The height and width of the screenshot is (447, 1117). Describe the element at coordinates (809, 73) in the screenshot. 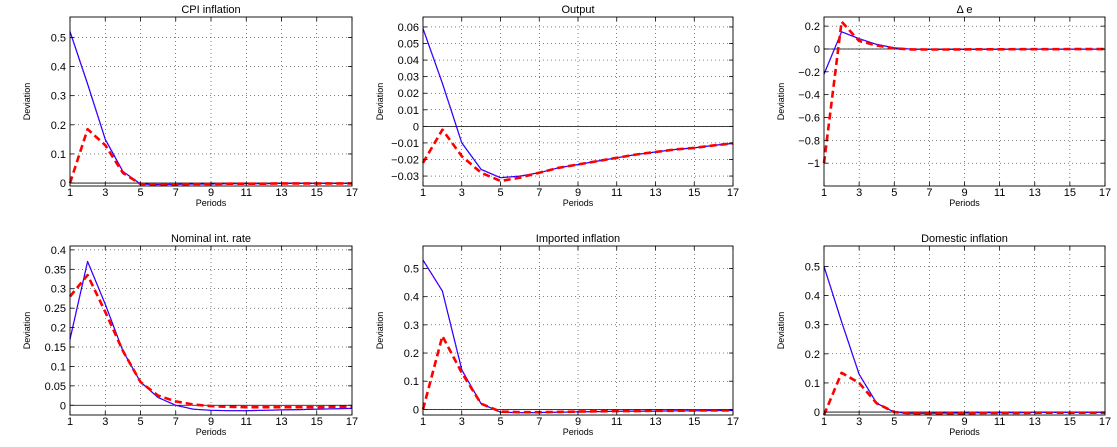

I see `y-tick-label: −0.2` at that location.